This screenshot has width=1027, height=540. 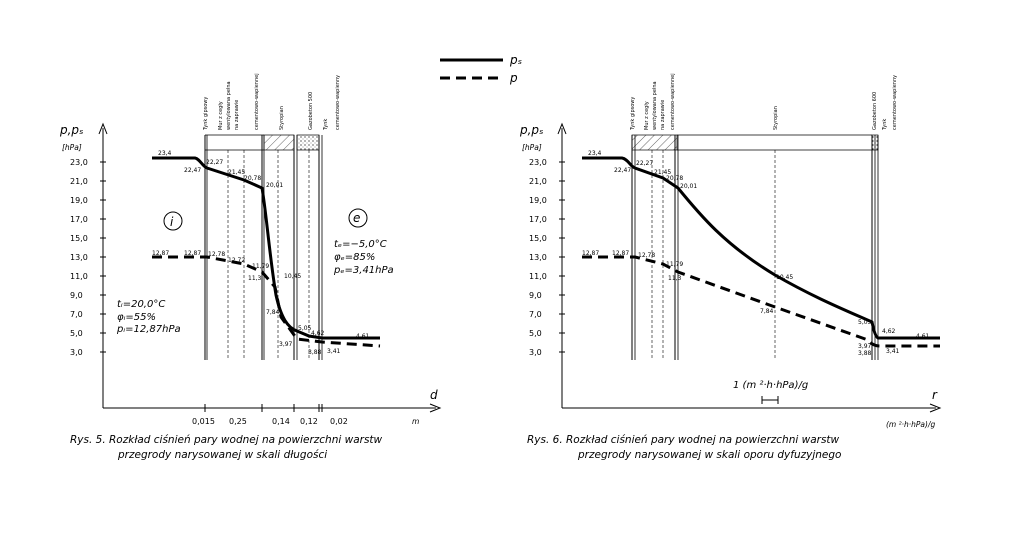 I want to click on x-tick-label: 0,12, so click(x=309, y=421).